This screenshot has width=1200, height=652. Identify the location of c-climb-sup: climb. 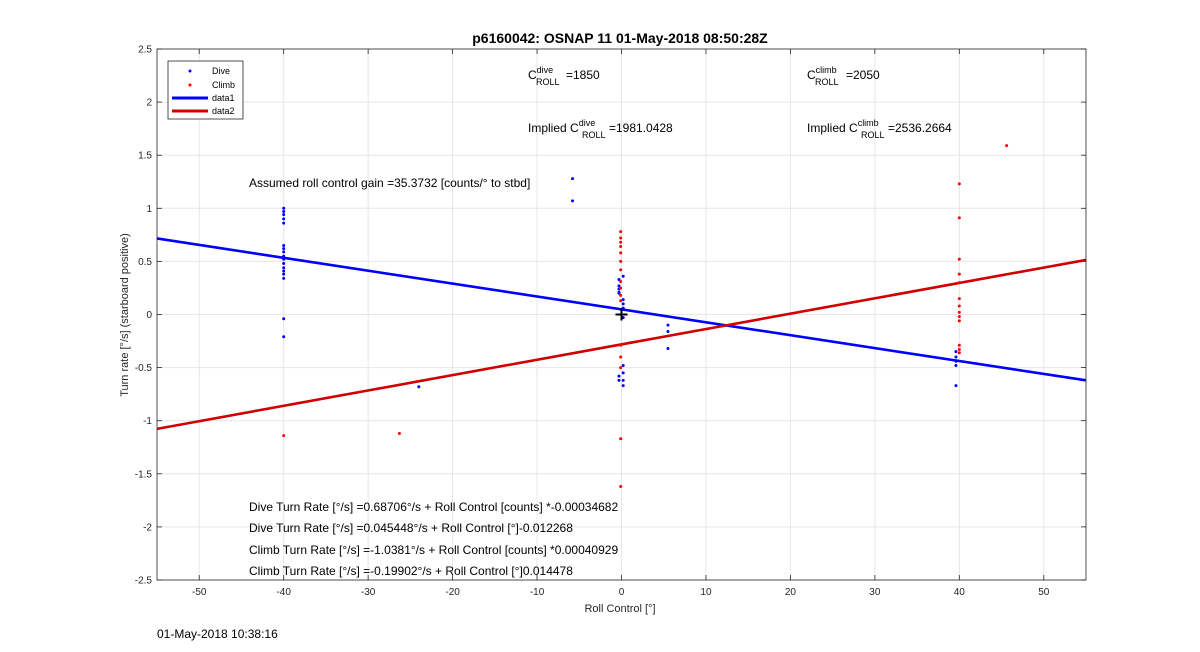
(826, 70).